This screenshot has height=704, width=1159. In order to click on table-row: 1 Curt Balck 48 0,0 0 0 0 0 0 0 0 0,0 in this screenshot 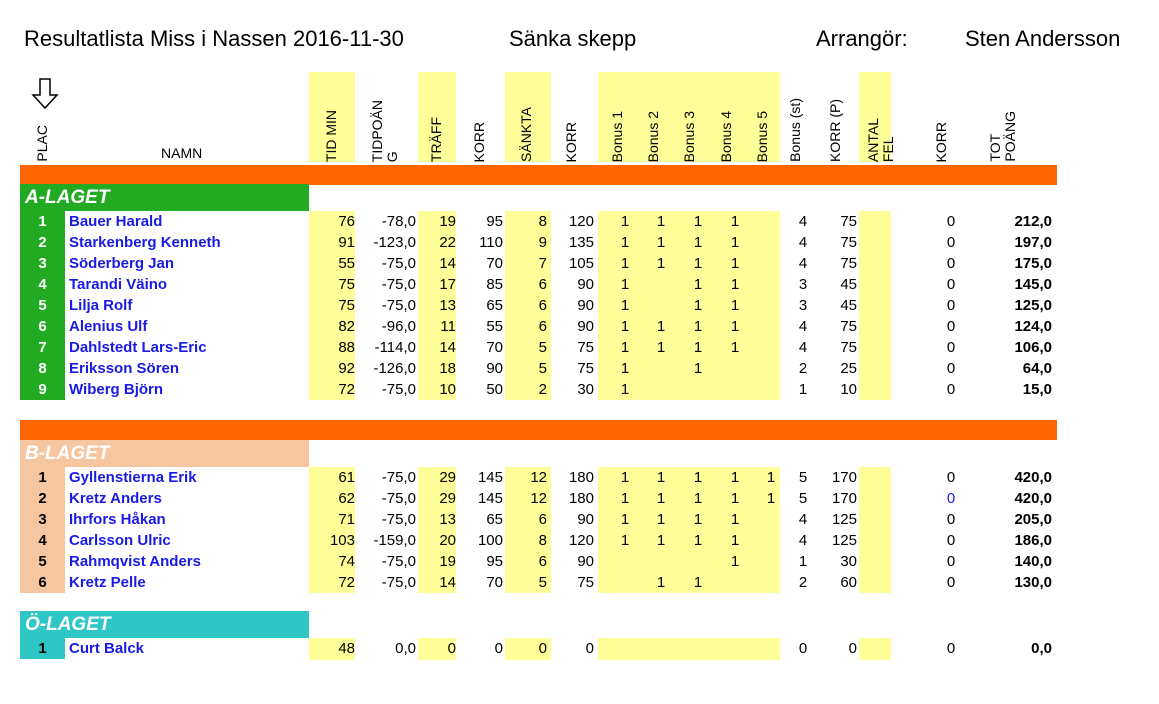, I will do `click(579, 648)`.